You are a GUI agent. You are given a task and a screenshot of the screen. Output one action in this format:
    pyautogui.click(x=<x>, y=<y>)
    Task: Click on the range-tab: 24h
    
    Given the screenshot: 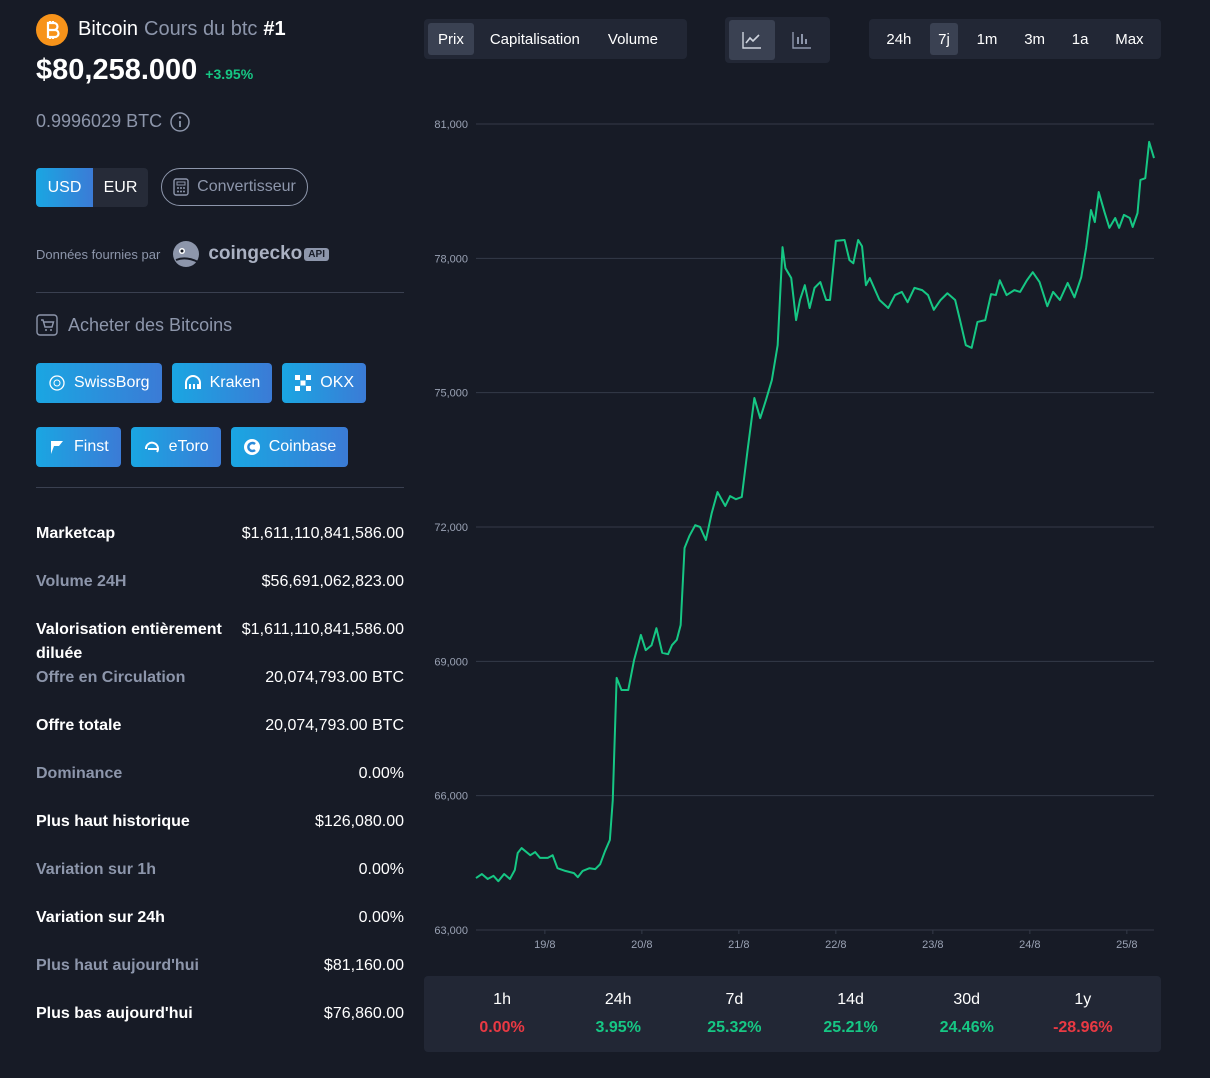 What is the action you would take?
    pyautogui.click(x=899, y=39)
    